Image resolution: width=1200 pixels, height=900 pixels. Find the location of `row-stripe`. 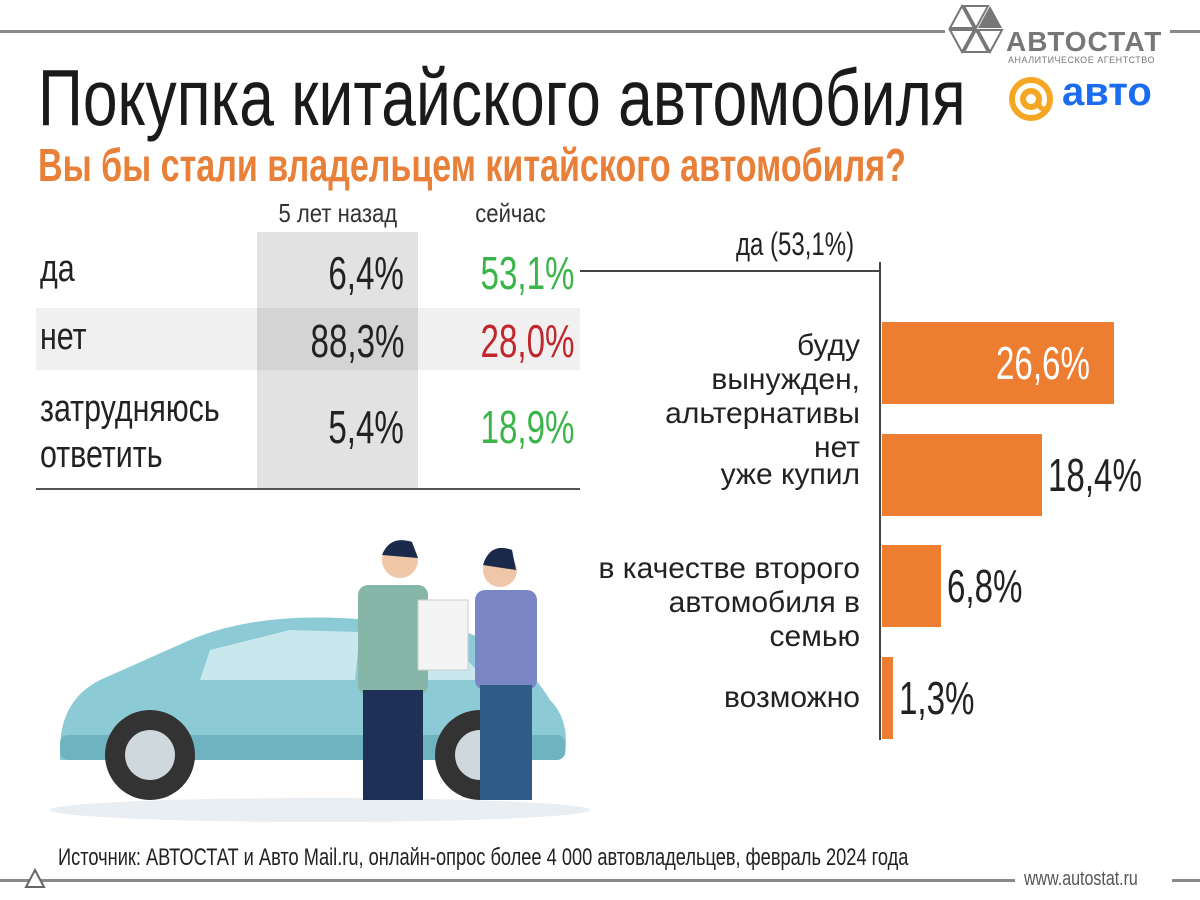

row-stripe is located at coordinates (308, 339).